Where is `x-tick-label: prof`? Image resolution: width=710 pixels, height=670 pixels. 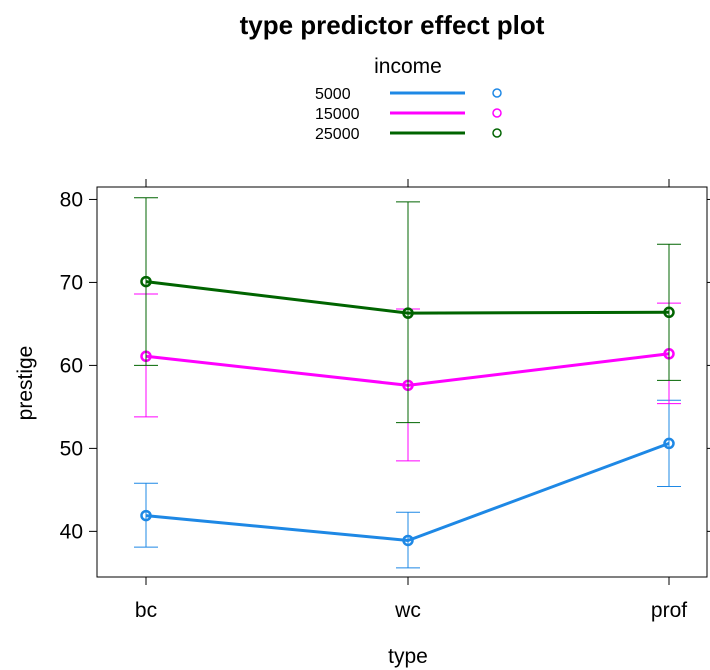 x-tick-label: prof is located at coordinates (669, 610).